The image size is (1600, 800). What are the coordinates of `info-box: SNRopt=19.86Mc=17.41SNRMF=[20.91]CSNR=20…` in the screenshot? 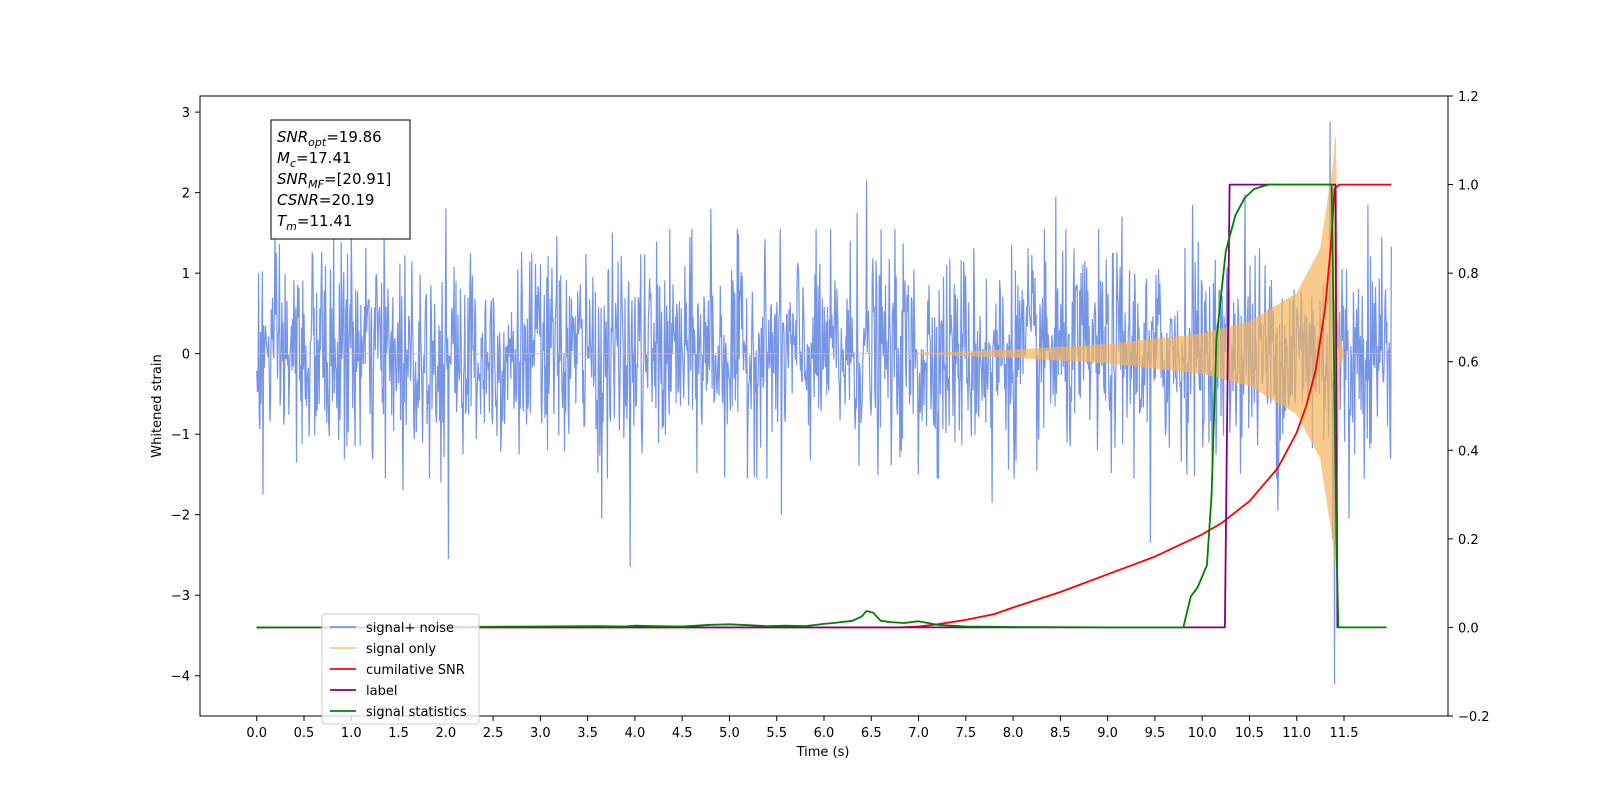 It's located at (340, 179).